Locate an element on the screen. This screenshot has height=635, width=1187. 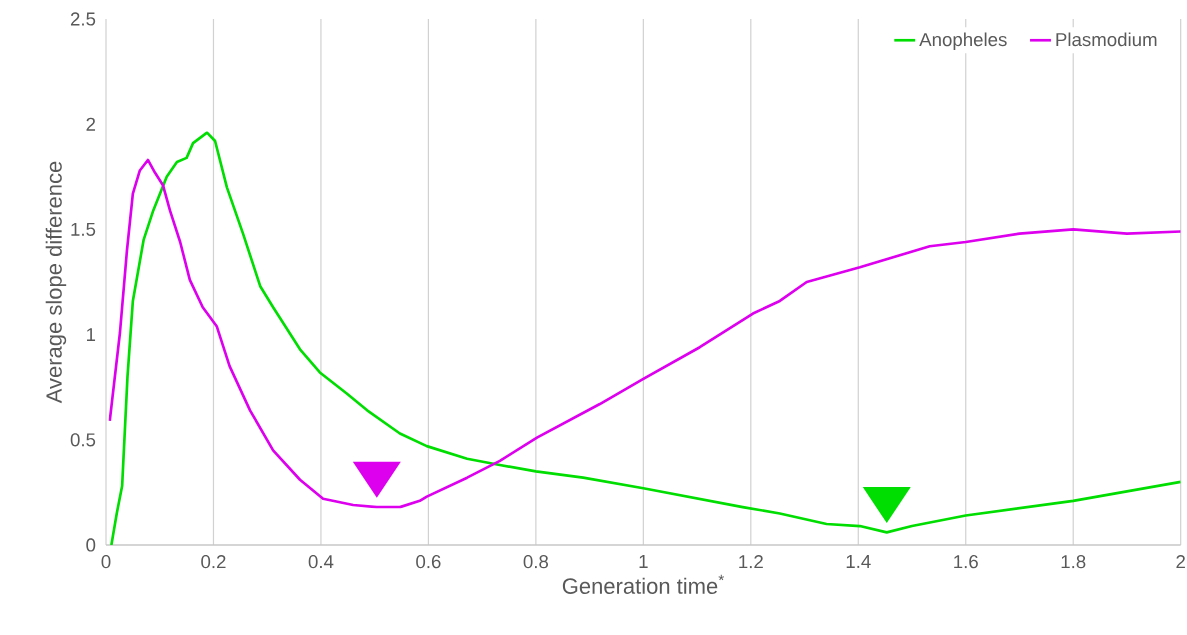
x-tick-label: 1.6 is located at coordinates (966, 562).